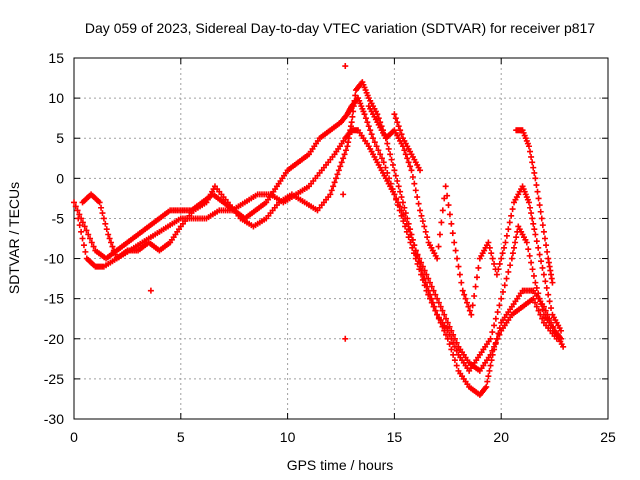 This screenshot has width=640, height=480. What do you see at coordinates (60, 178) in the screenshot?
I see `y-tick-label: 0` at bounding box center [60, 178].